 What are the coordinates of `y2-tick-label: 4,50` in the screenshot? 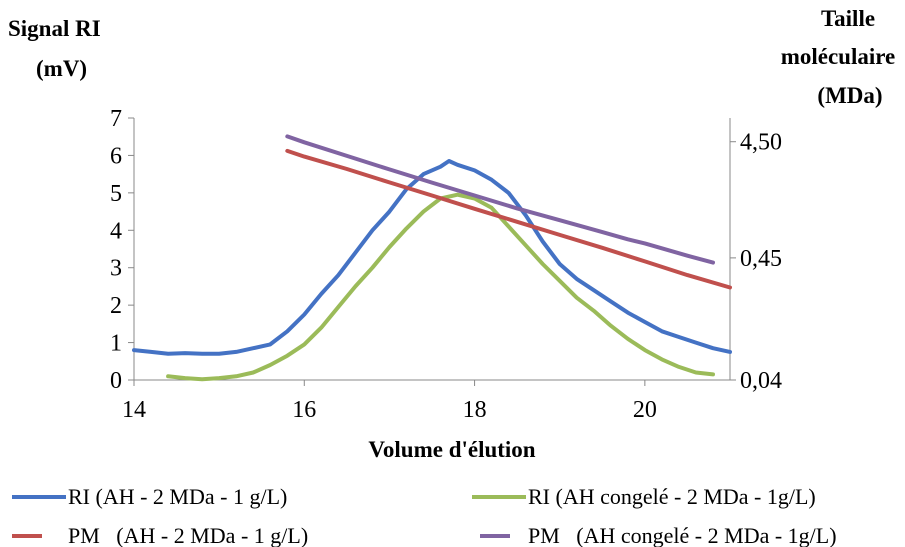 It's located at (761, 143).